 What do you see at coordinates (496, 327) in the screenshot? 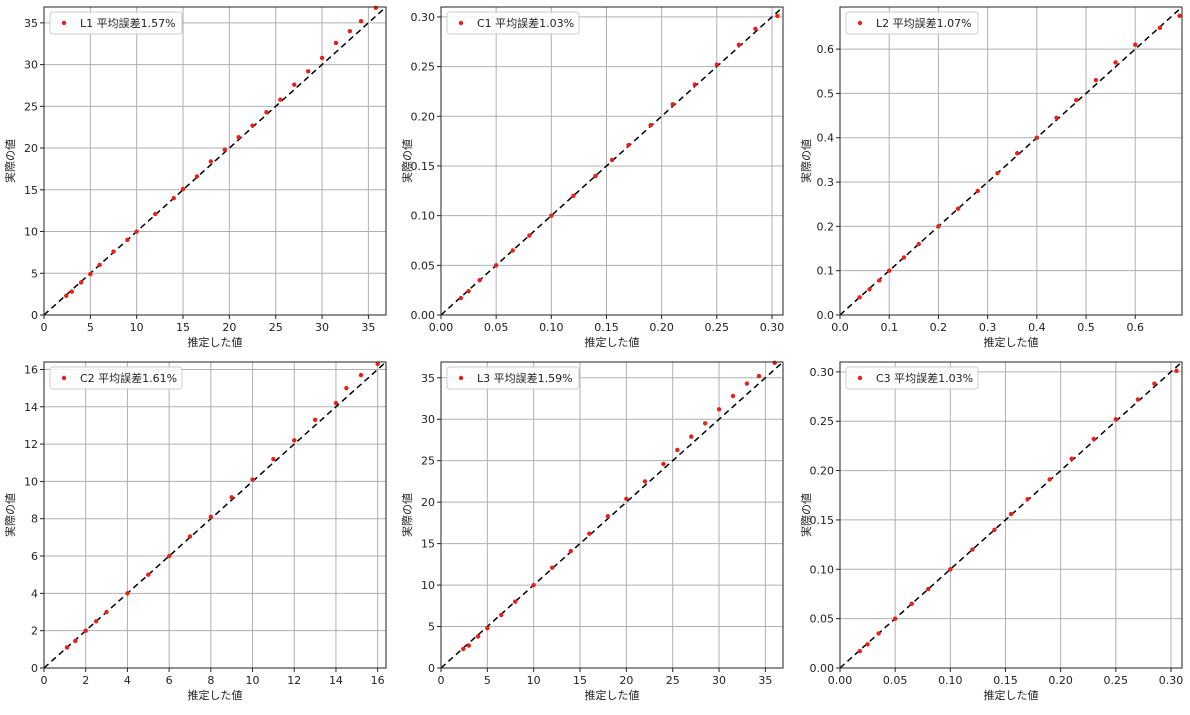
I see `x-tick-label: 0.05` at bounding box center [496, 327].